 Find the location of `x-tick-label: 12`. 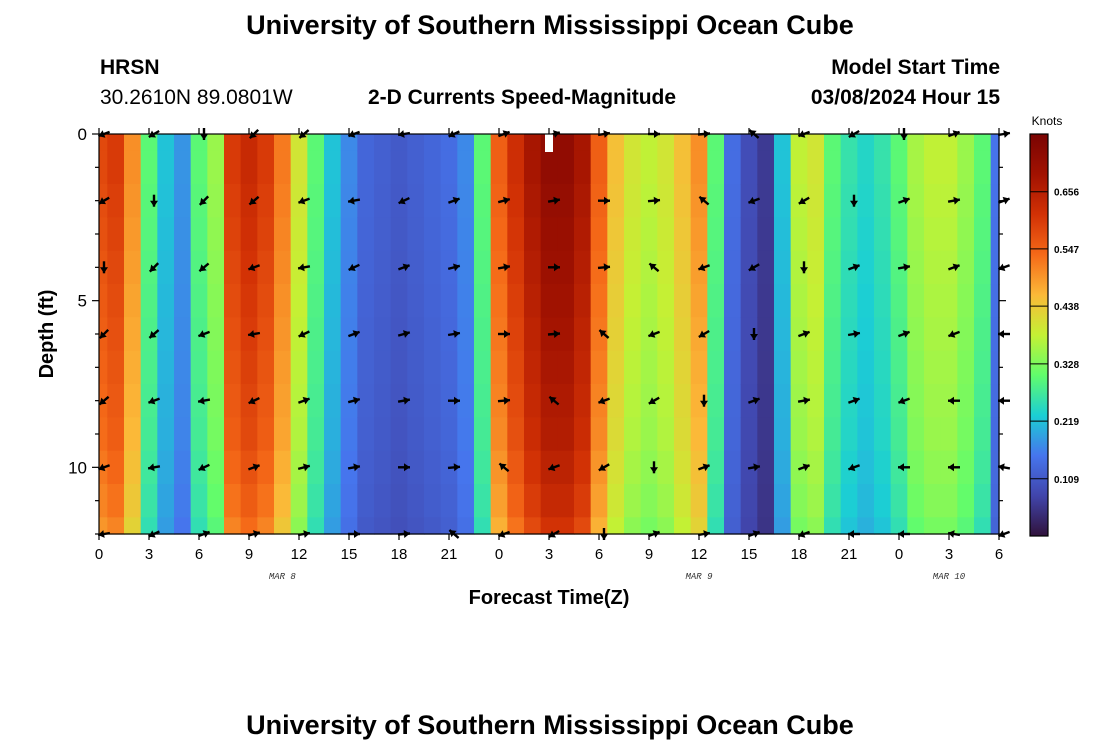

x-tick-label: 12 is located at coordinates (299, 554).